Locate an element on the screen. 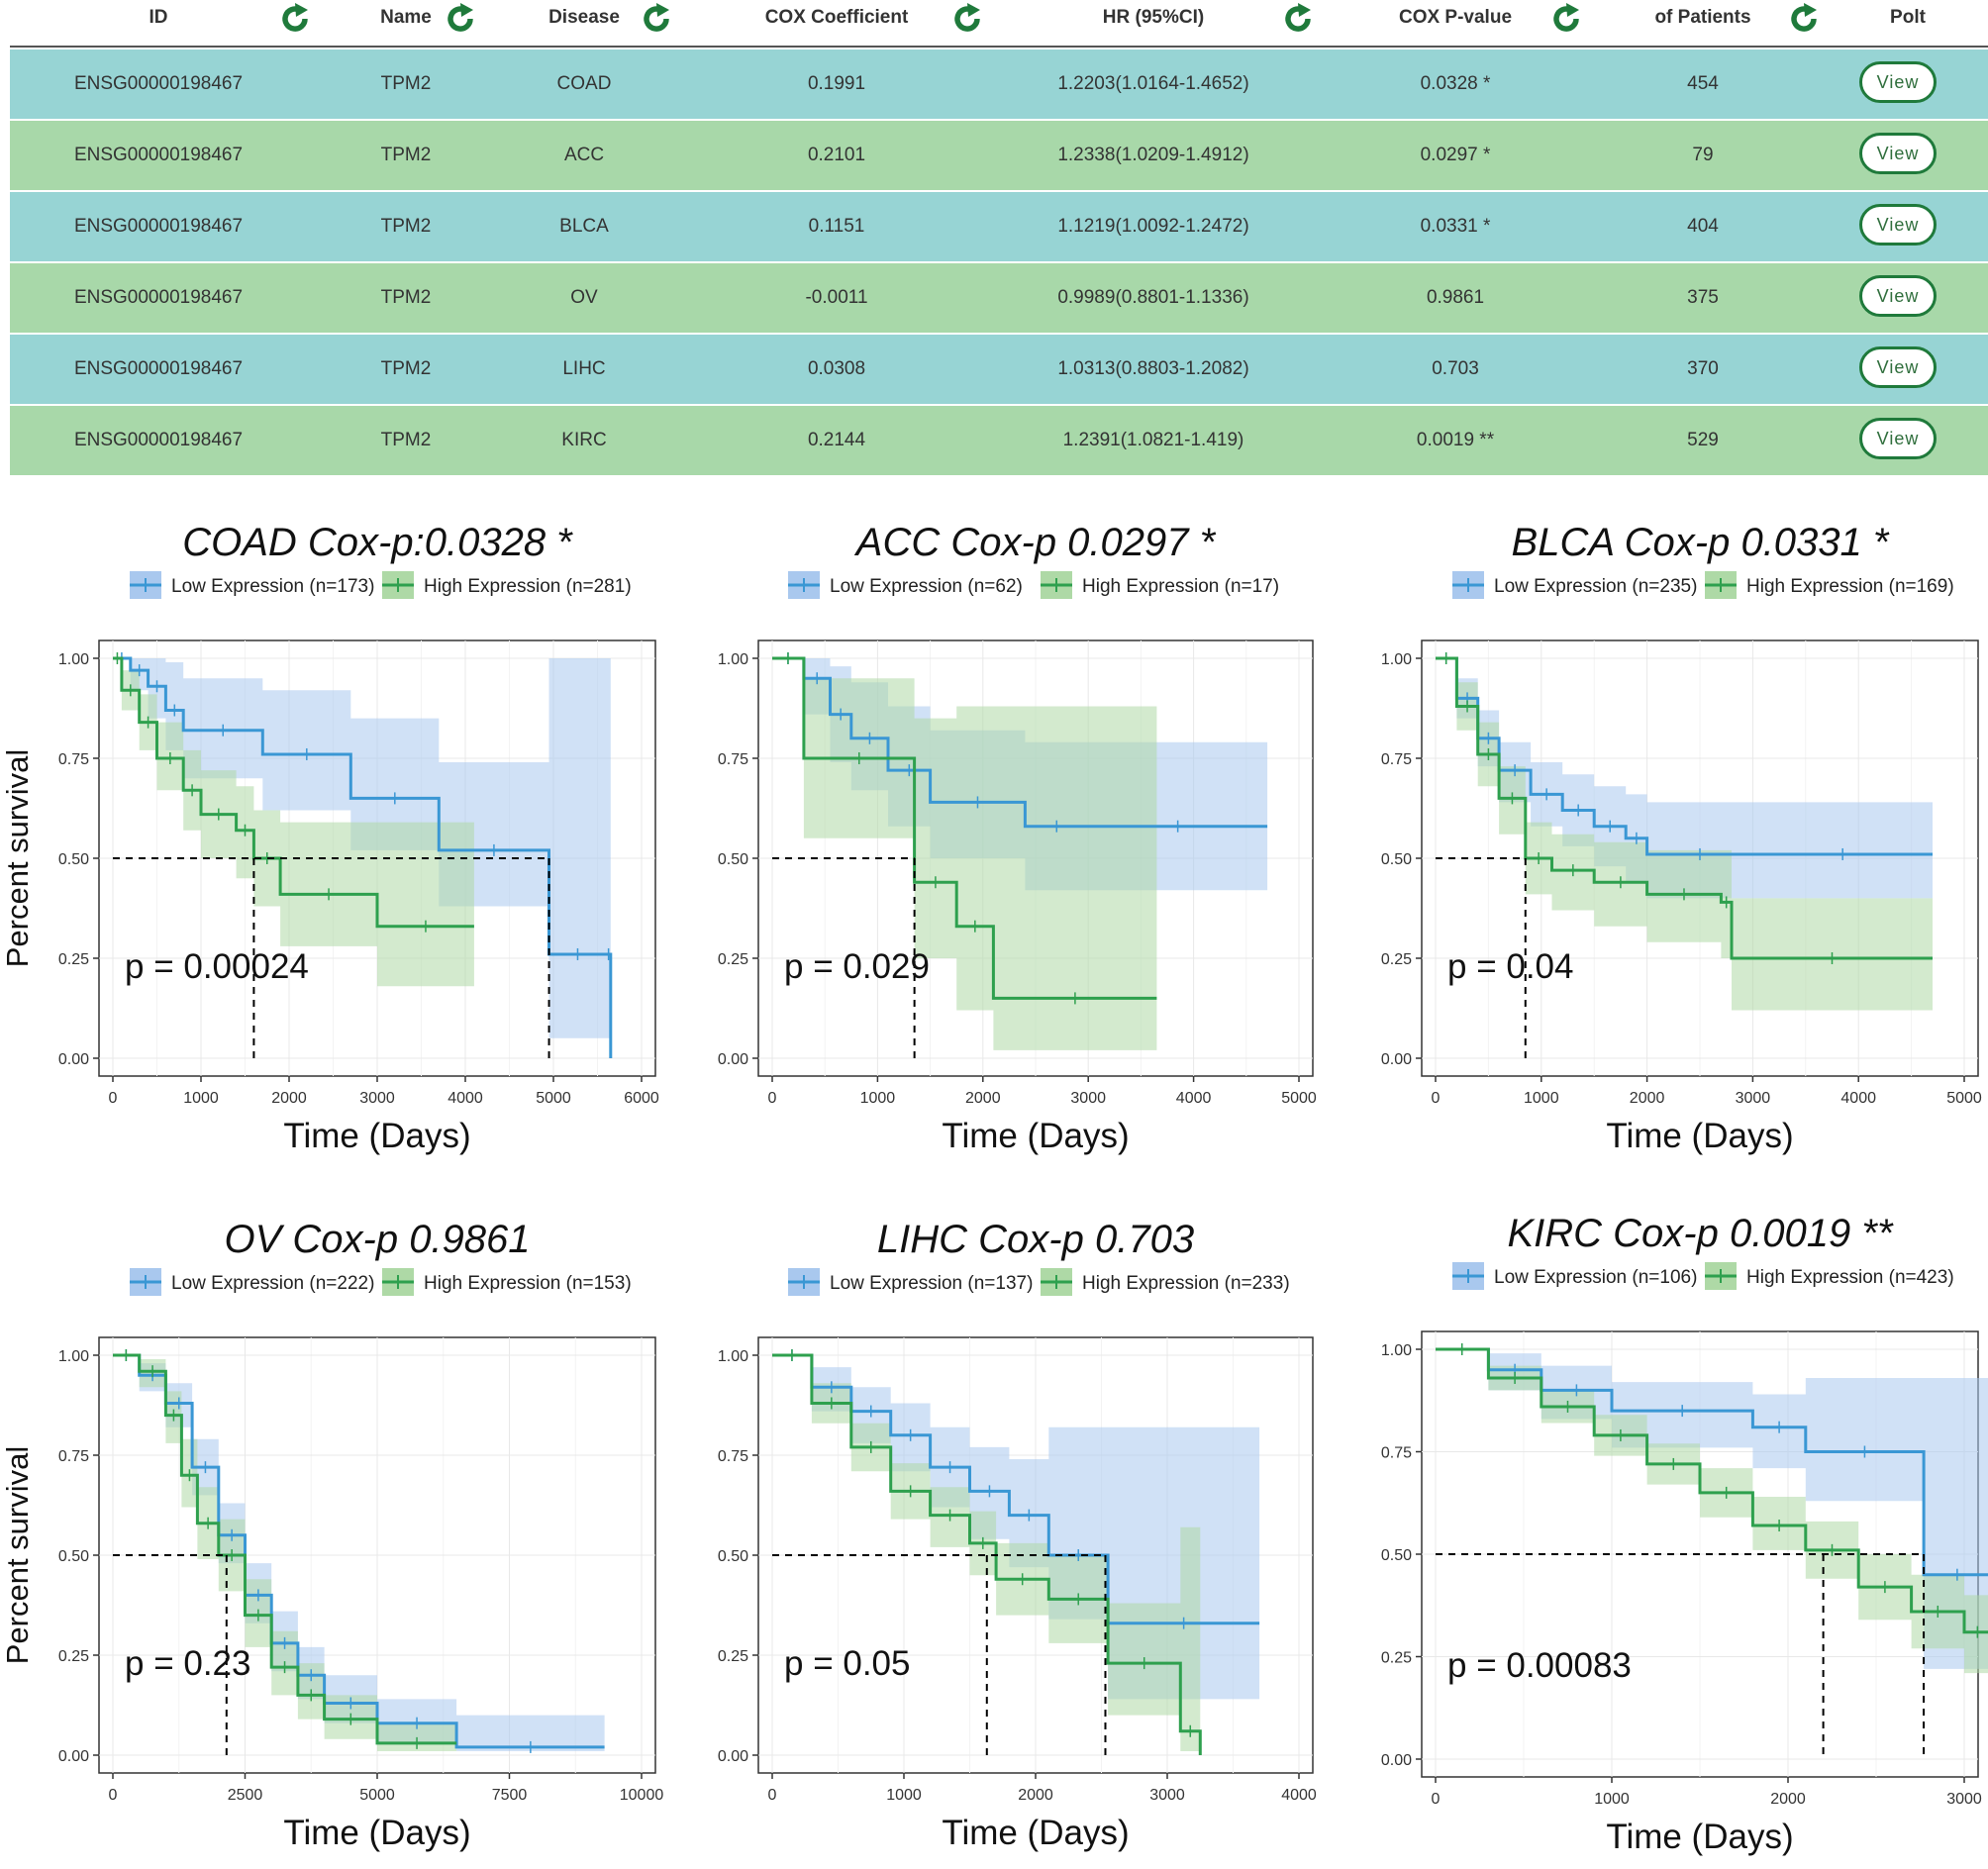 The image size is (1988, 1869). cell-cox-p-value: 0.0328 * is located at coordinates (1455, 83).